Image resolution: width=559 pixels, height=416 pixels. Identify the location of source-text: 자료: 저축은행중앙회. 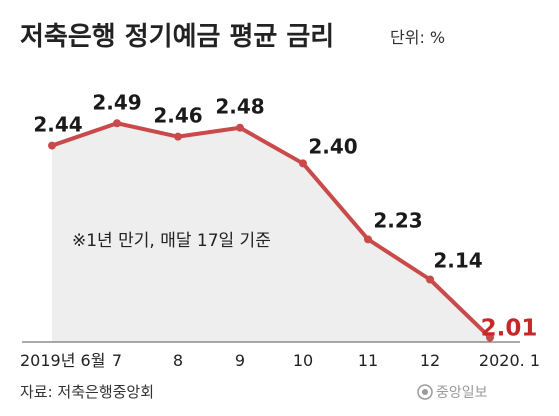
(87, 392).